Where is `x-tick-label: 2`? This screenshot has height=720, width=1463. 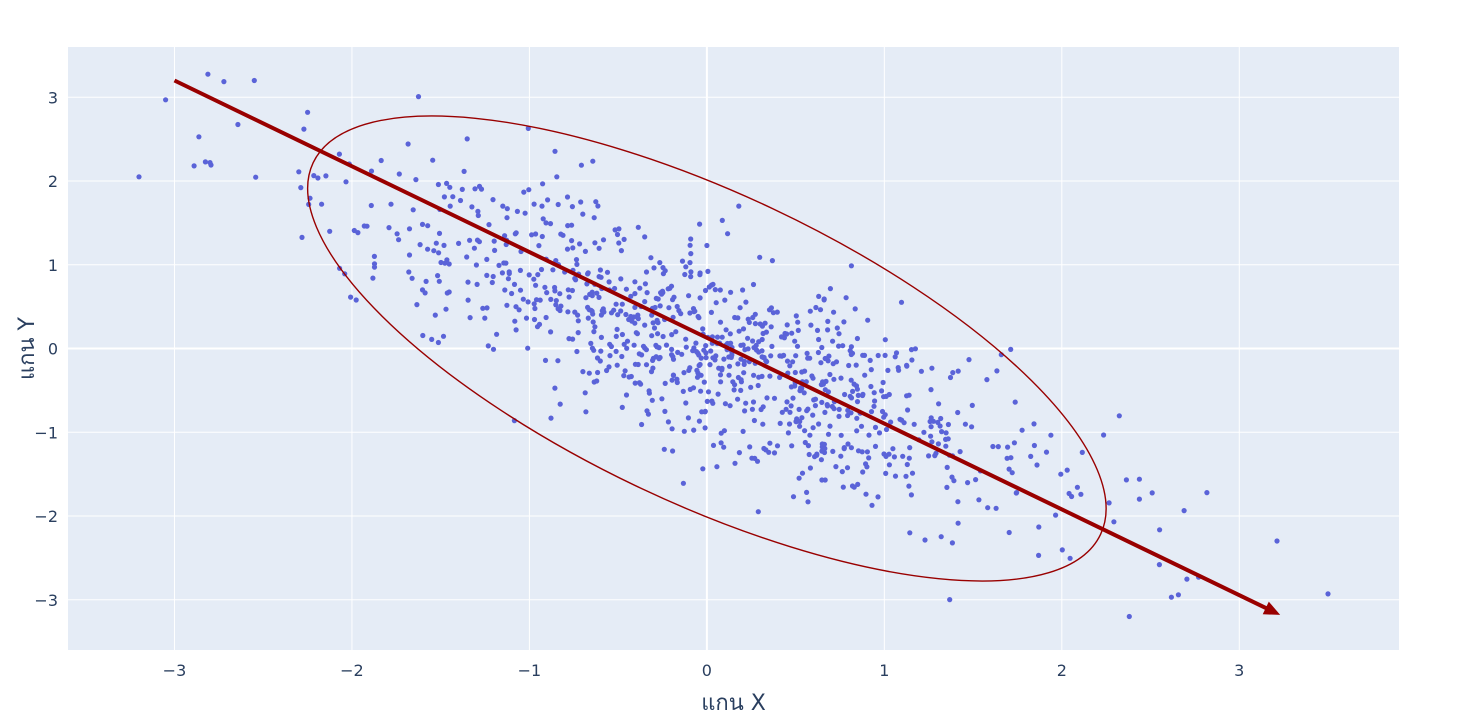
x-tick-label: 2 is located at coordinates (1062, 670).